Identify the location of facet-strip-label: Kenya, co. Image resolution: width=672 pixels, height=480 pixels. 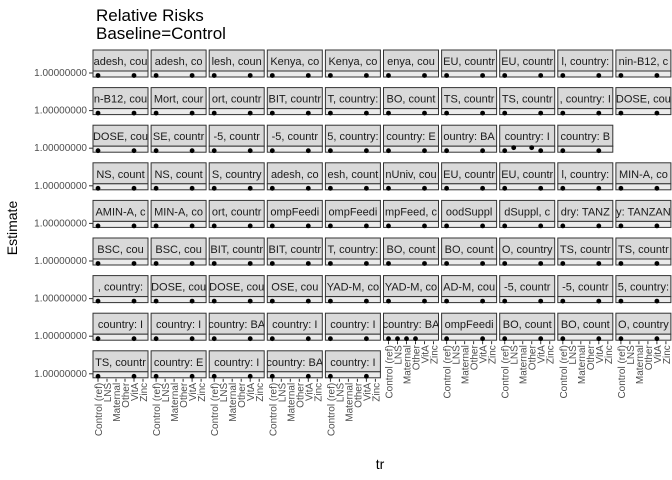
(294, 62).